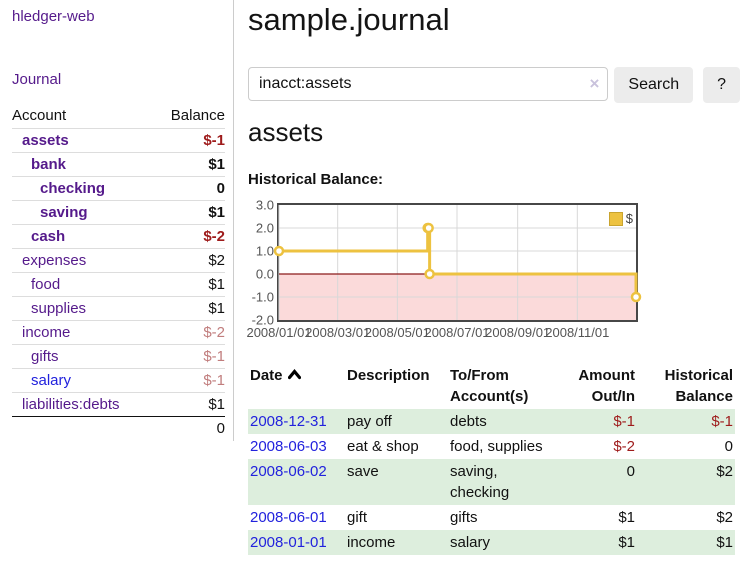  Describe the element at coordinates (59, 308) in the screenshot. I see `account-link: supplies` at that location.